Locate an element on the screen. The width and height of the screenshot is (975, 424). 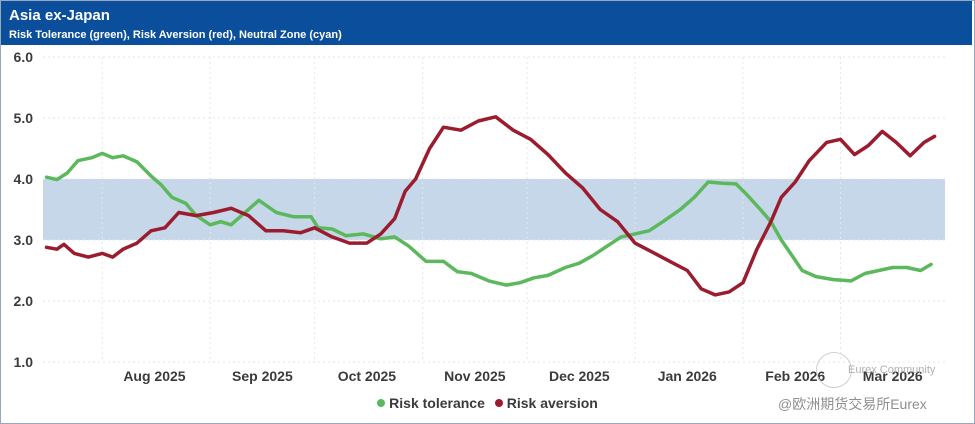
legend-label-risk-aversion: Risk aversion is located at coordinates (552, 403).